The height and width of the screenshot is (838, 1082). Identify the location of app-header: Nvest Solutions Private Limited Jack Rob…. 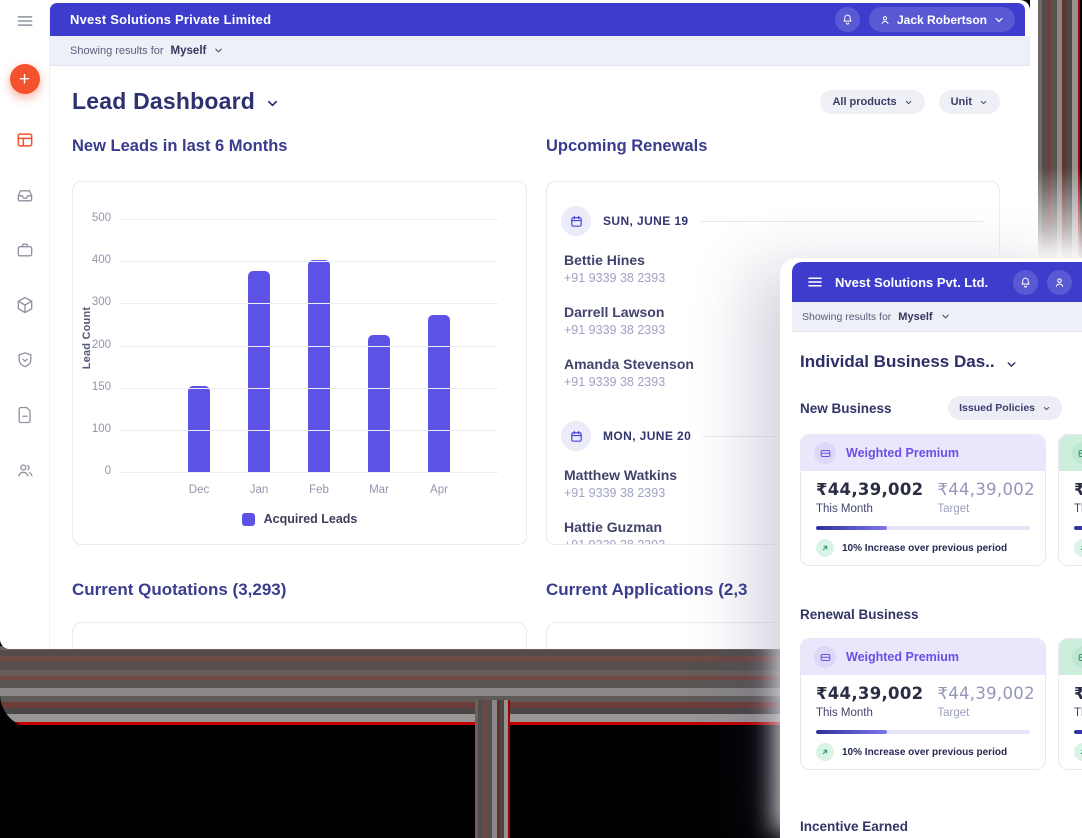
(537, 19).